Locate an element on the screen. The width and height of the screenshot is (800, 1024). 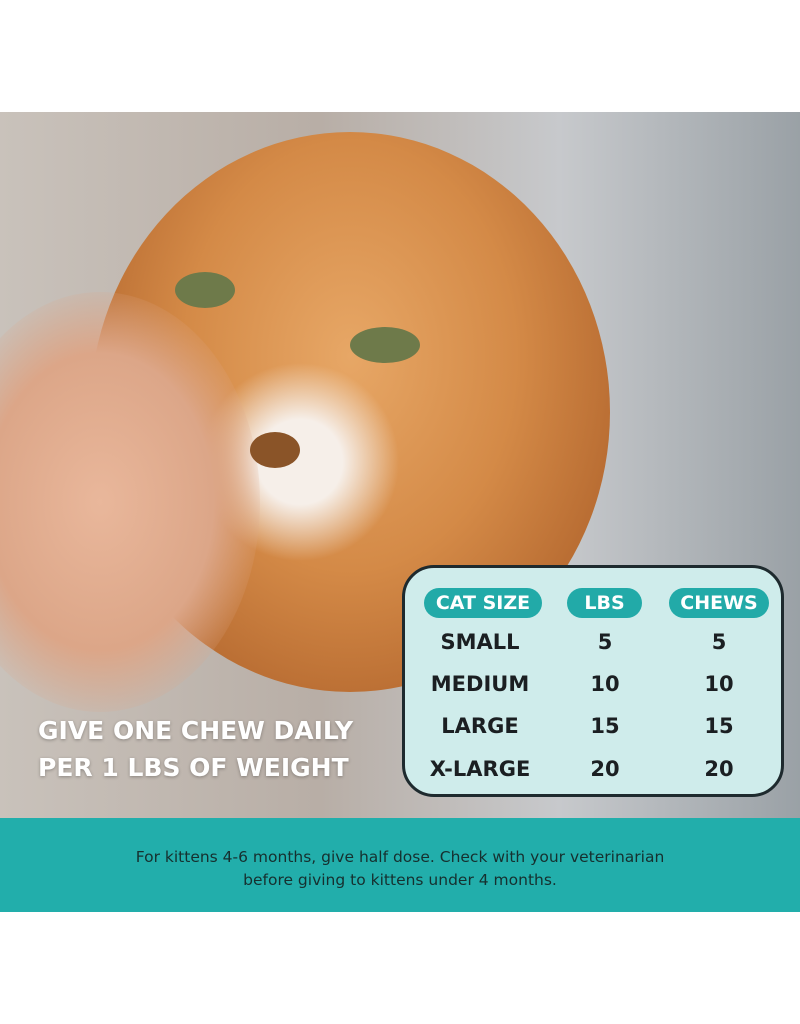
headline-line-2: PER 1 LBS OF WEIGHT is located at coordinates (193, 767).